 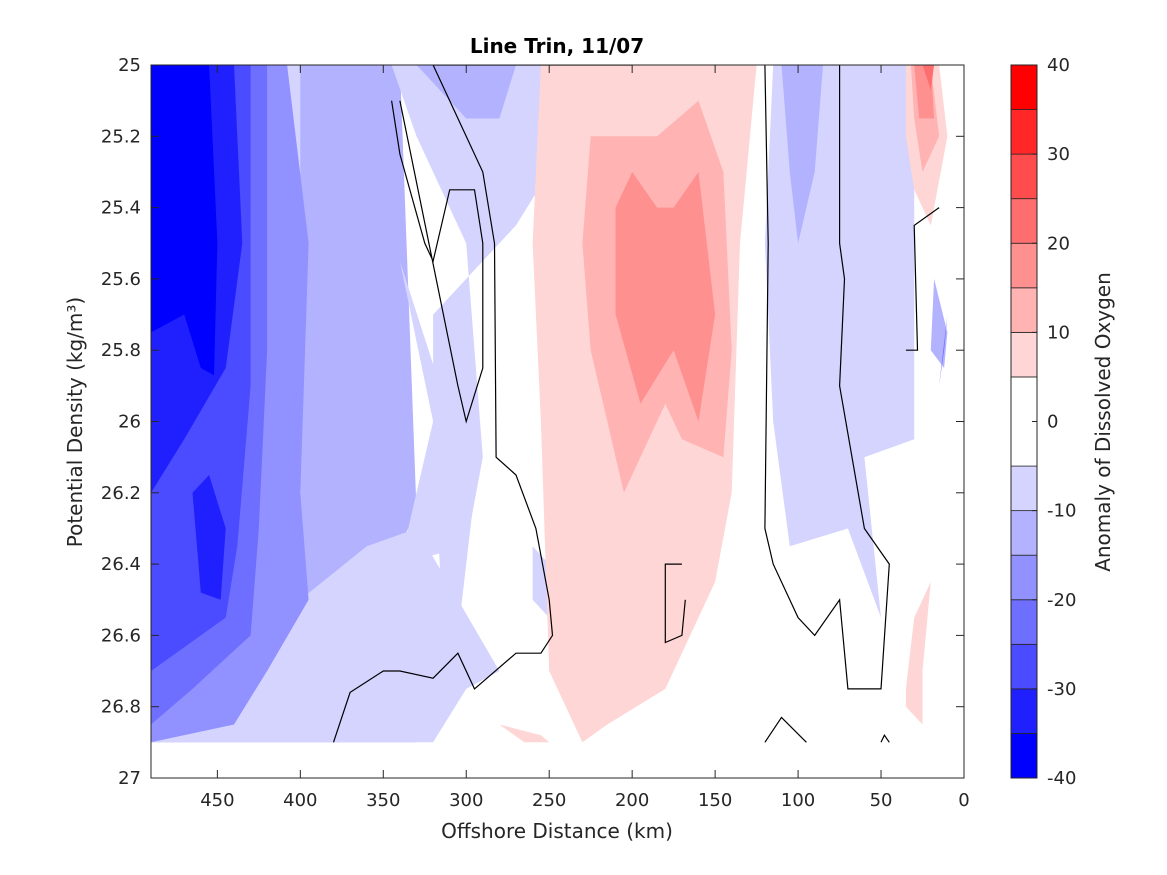 What do you see at coordinates (75, 422) in the screenshot?
I see `y-axis-label: Potential Density (kg/m³)` at bounding box center [75, 422].